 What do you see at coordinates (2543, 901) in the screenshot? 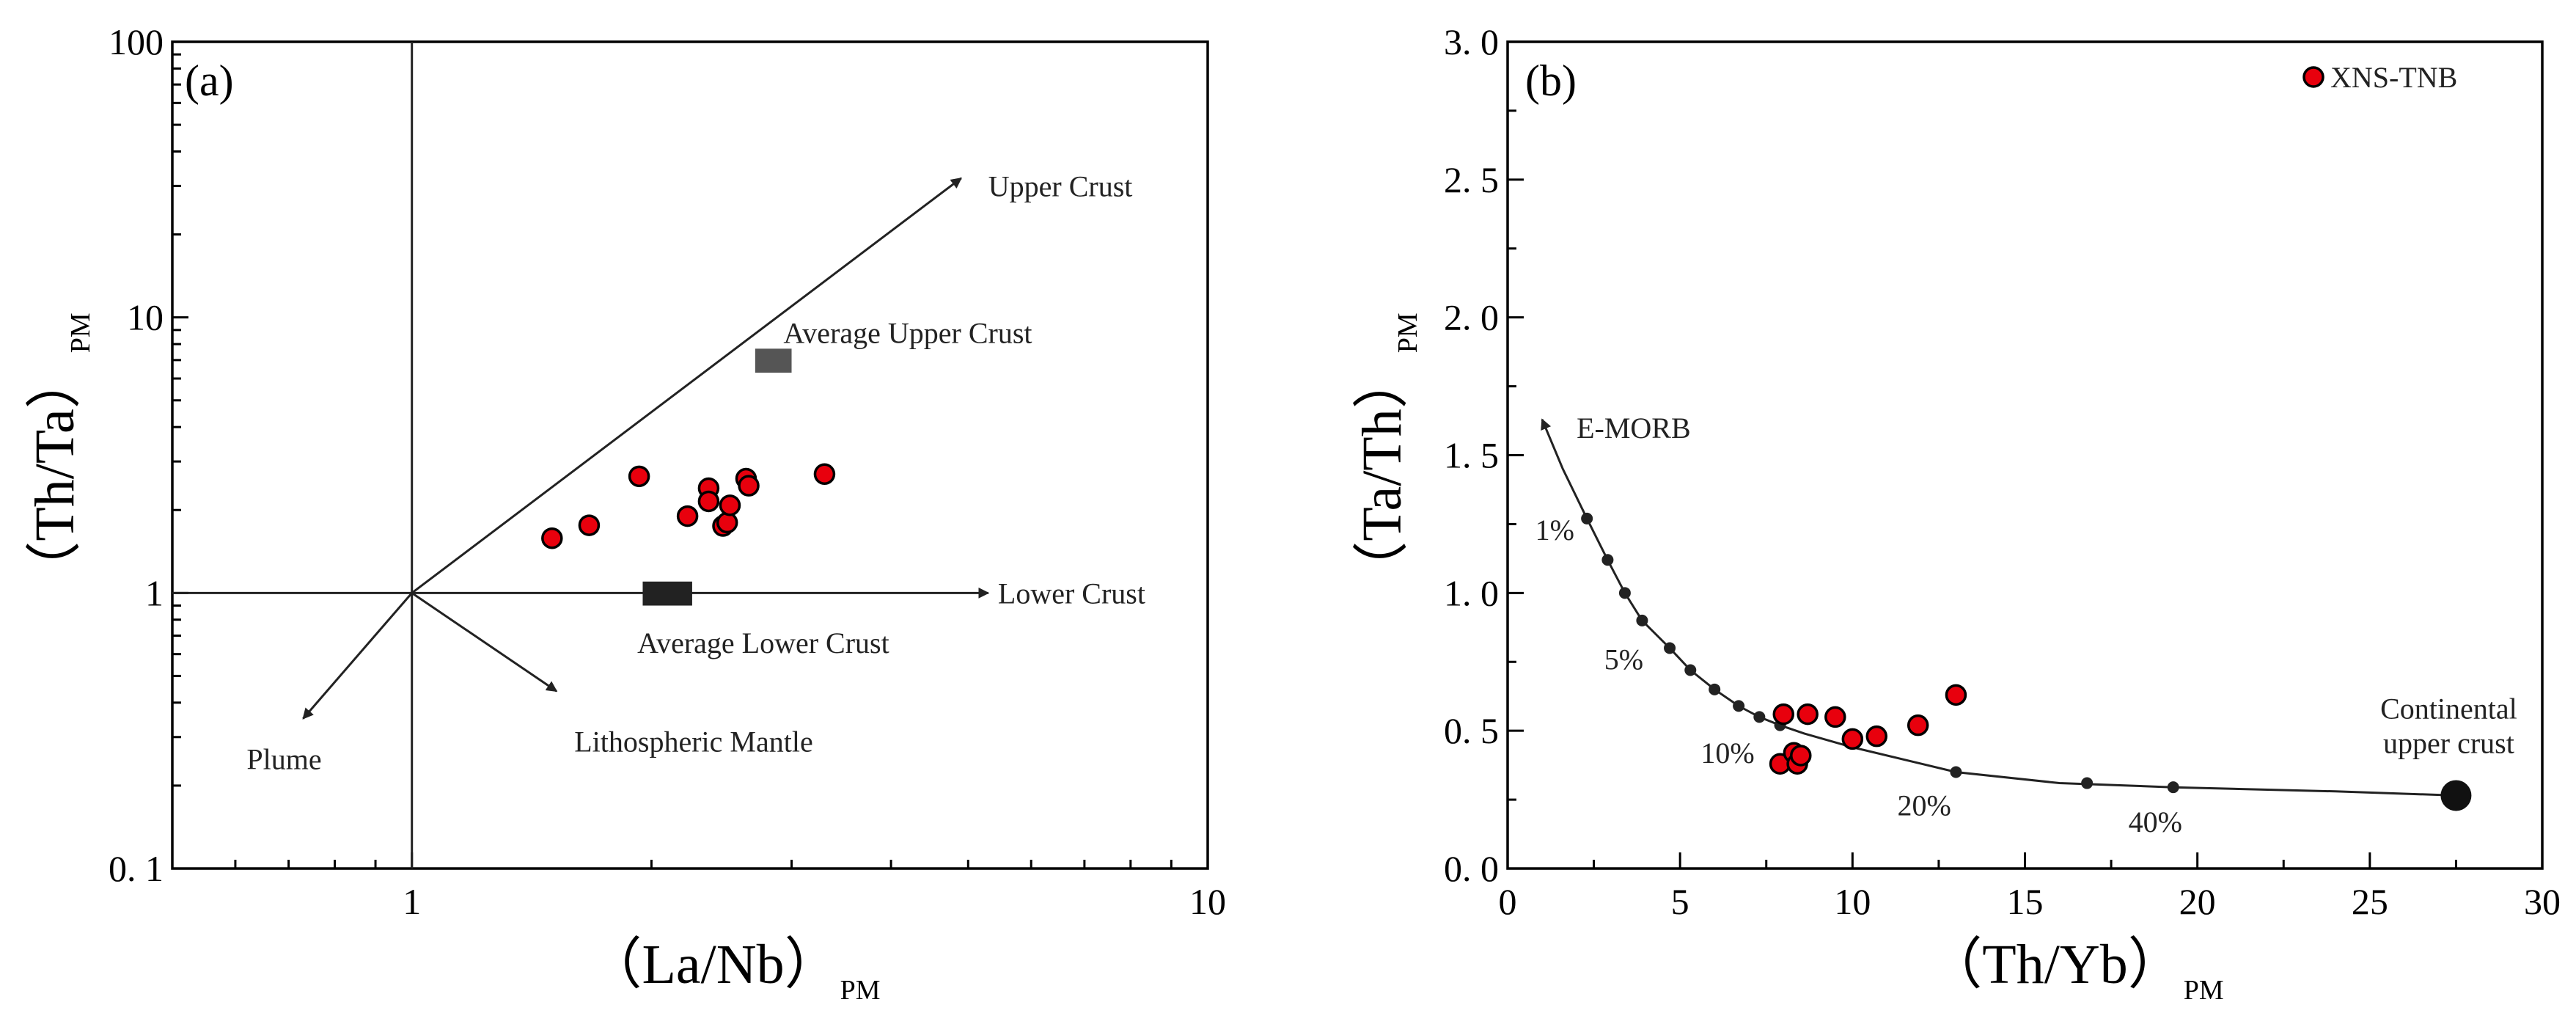
I see `panel-b-x-tick-label: 30` at bounding box center [2543, 901].